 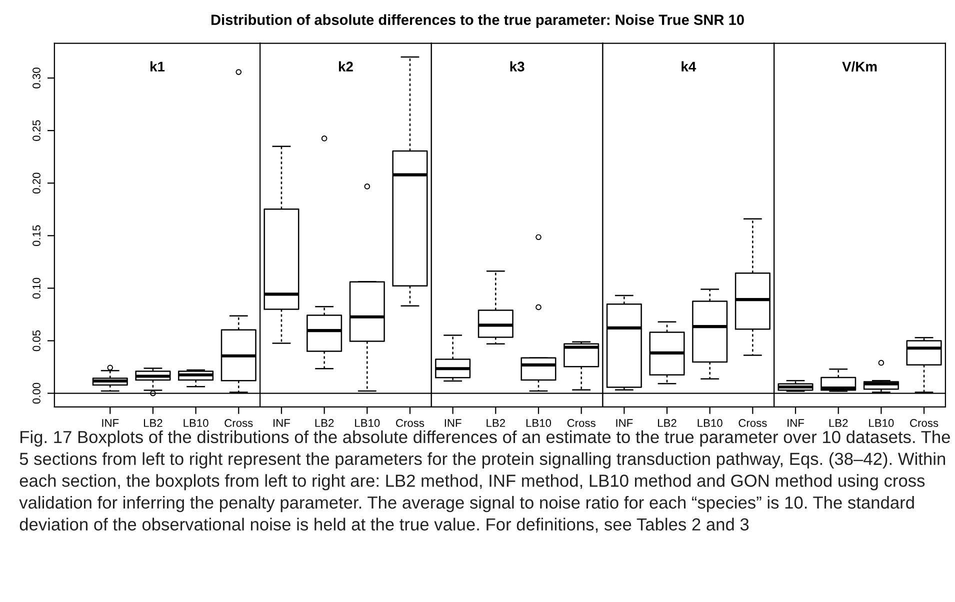 What do you see at coordinates (157, 66) in the screenshot?
I see `text: k1` at bounding box center [157, 66].